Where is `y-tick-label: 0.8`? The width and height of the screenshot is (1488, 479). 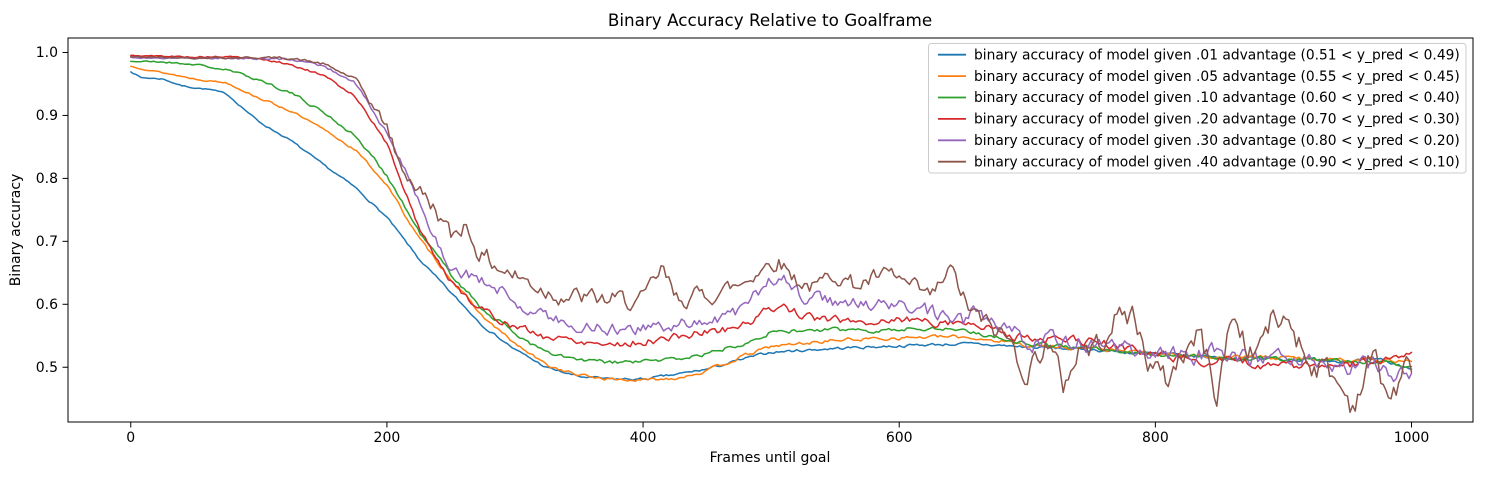 y-tick-label: 0.8 is located at coordinates (47, 179).